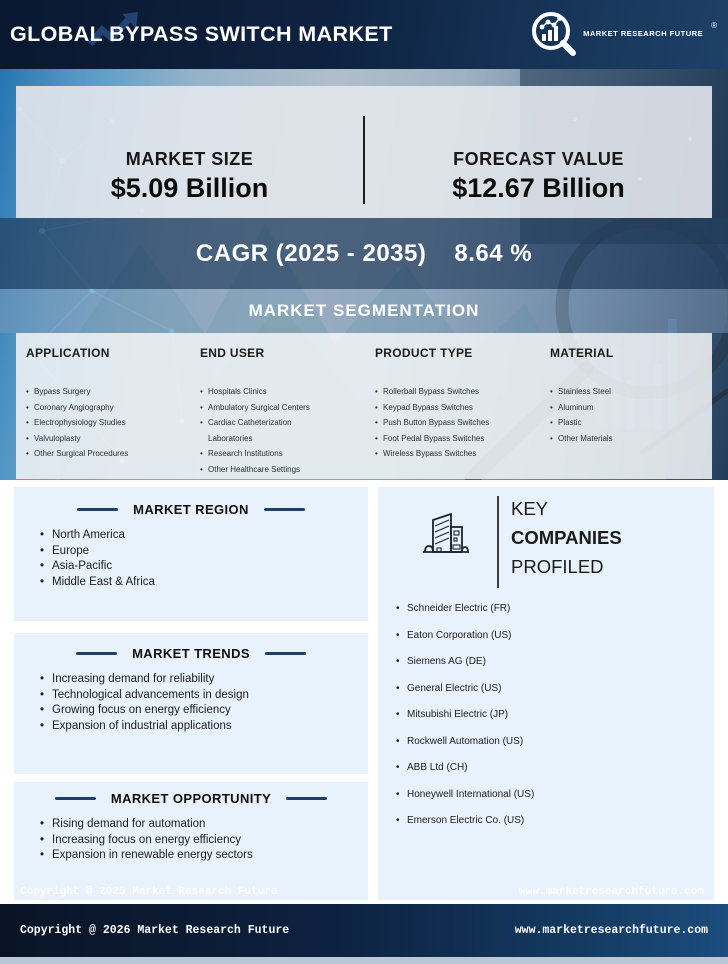 The width and height of the screenshot is (728, 964). I want to click on segment-column-header: PRODUCT TYPE, so click(424, 353).